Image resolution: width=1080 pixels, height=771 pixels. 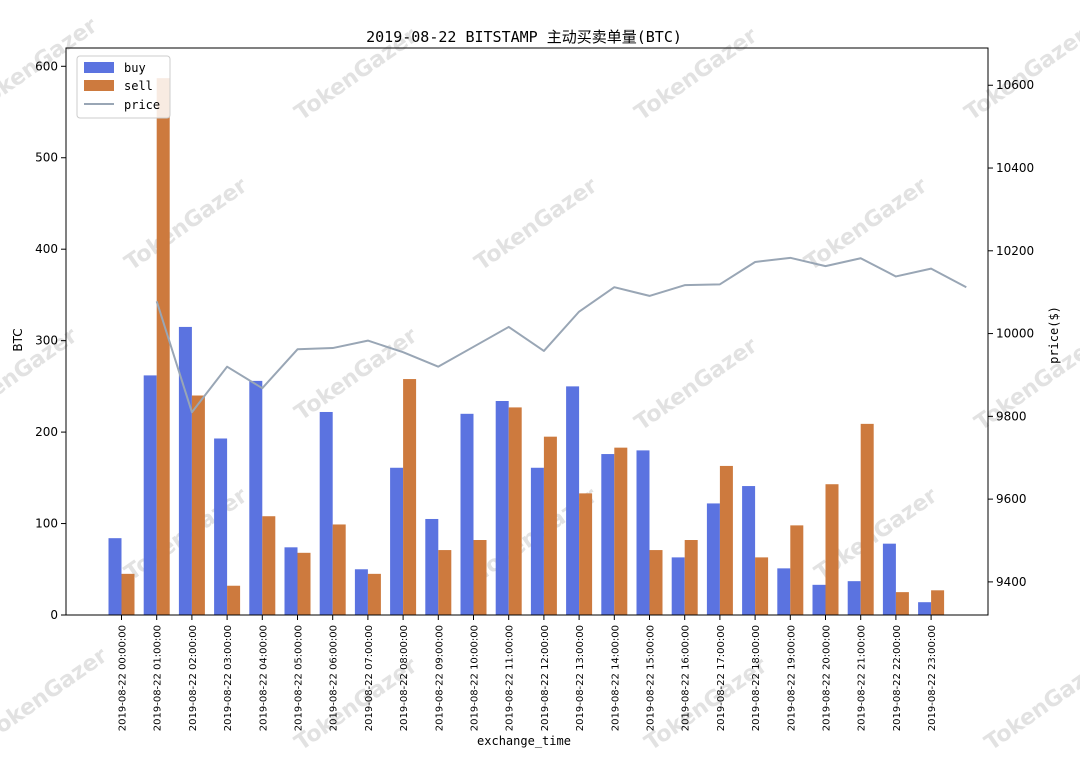 What do you see at coordinates (545, 678) in the screenshot?
I see `x-tick-label: 2019-08-22 12:00:00` at bounding box center [545, 678].